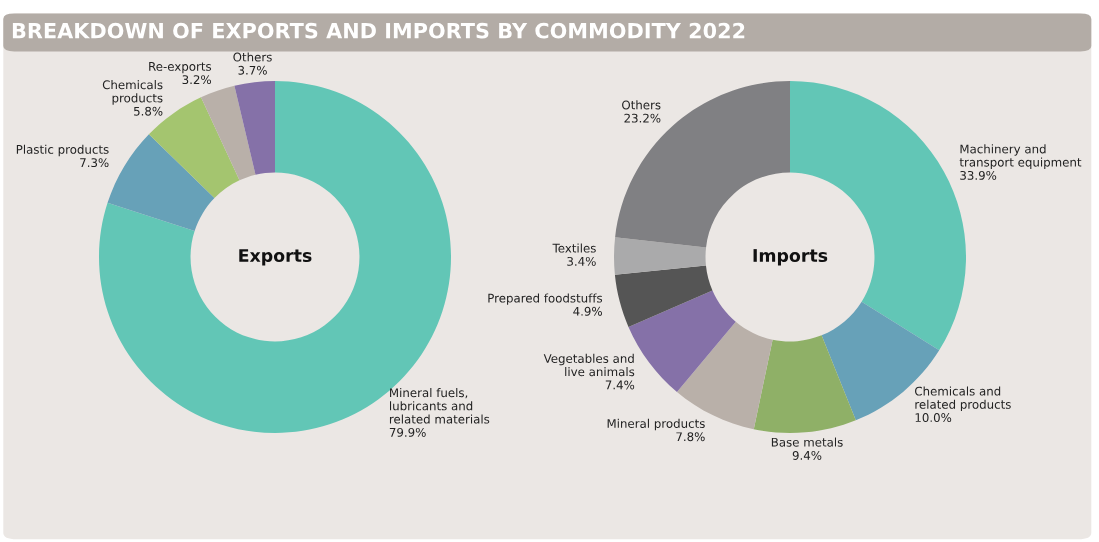 This screenshot has height=542, width=1099. I want to click on data-label: 5.8%, so click(148, 111).